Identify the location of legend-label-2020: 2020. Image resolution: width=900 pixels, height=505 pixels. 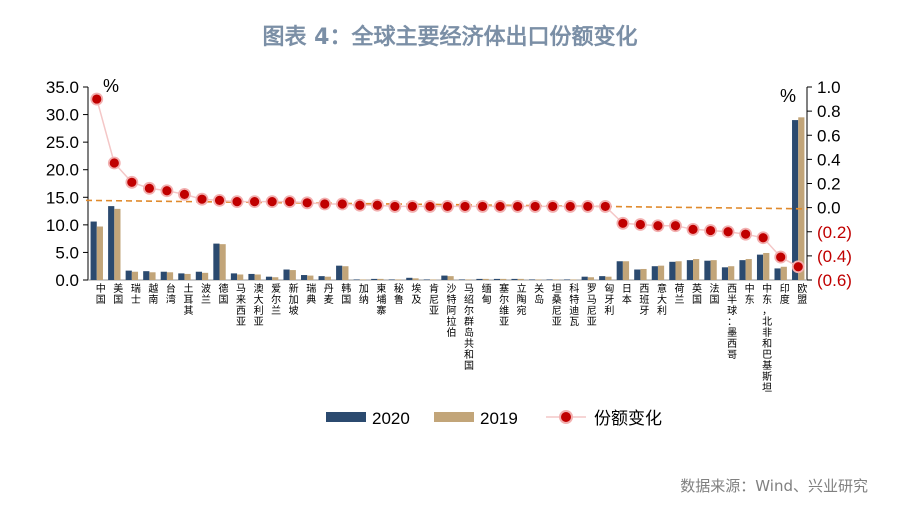
(391, 418).